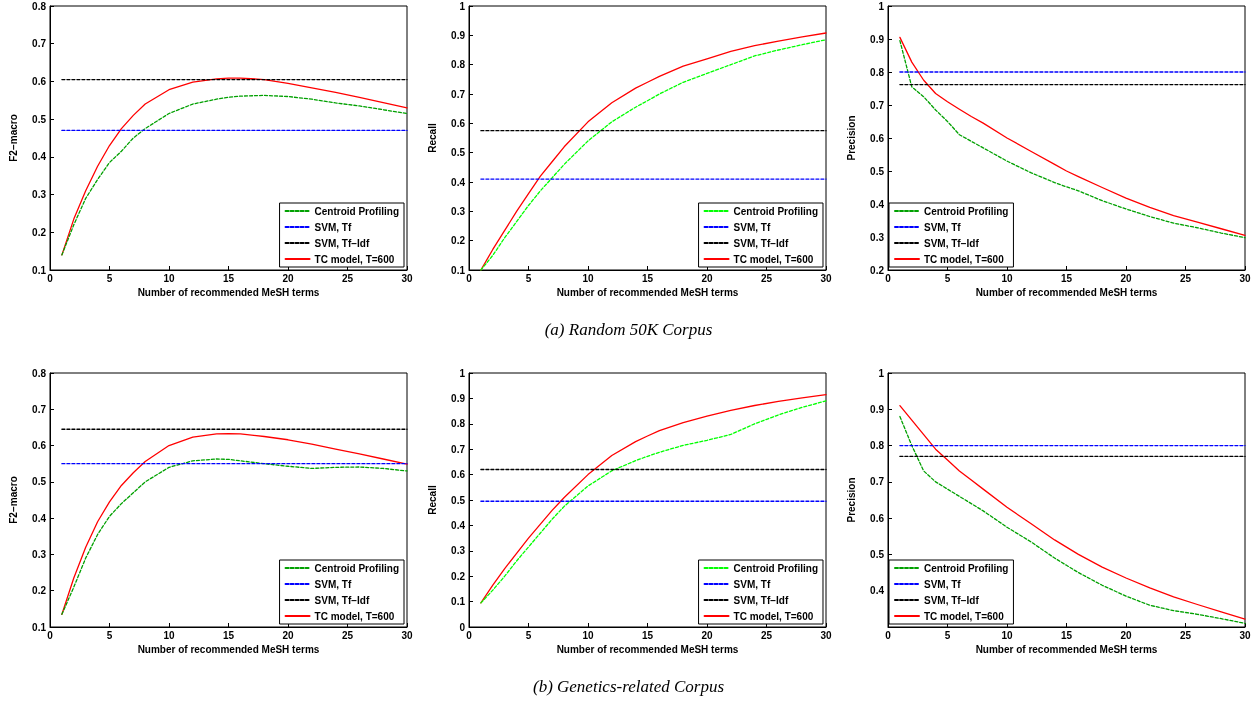  Describe the element at coordinates (432, 500) in the screenshot. I see `y-axis-title: Recall` at that location.